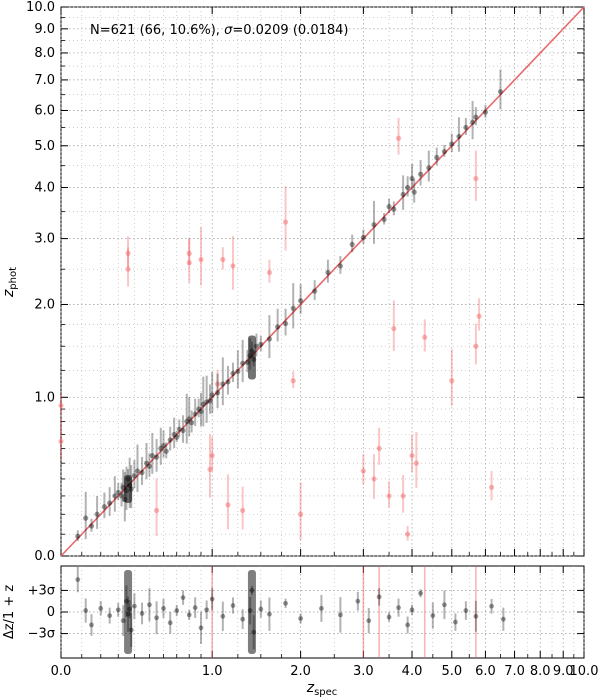  What do you see at coordinates (44, 304) in the screenshot?
I see `y-tick-label: 2.0` at bounding box center [44, 304].